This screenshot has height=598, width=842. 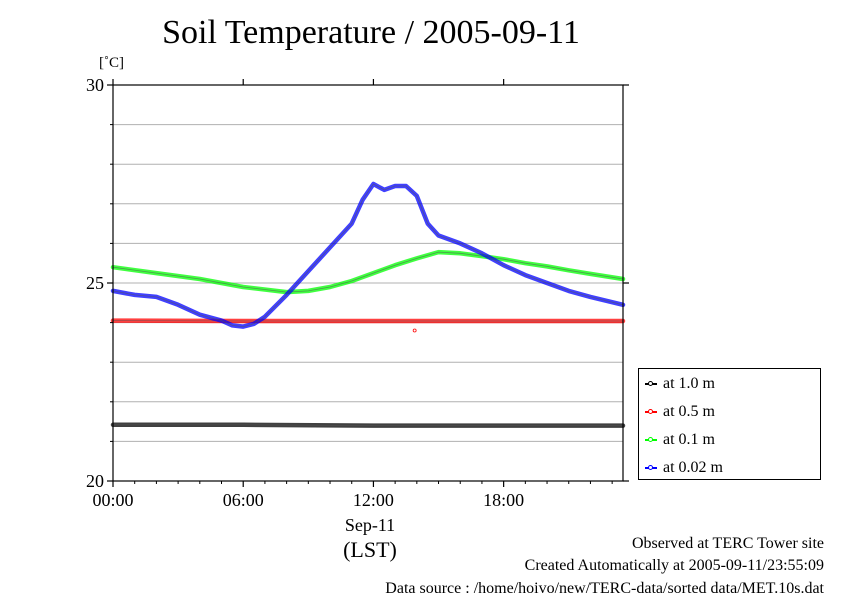 What do you see at coordinates (689, 412) in the screenshot?
I see `legend-label-1: at 0.5 m` at bounding box center [689, 412].